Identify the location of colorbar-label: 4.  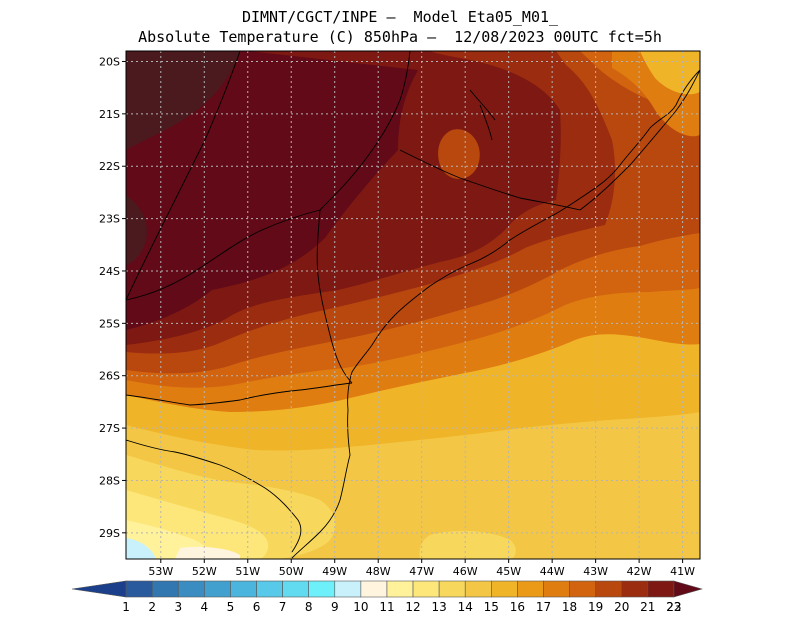
(205, 607).